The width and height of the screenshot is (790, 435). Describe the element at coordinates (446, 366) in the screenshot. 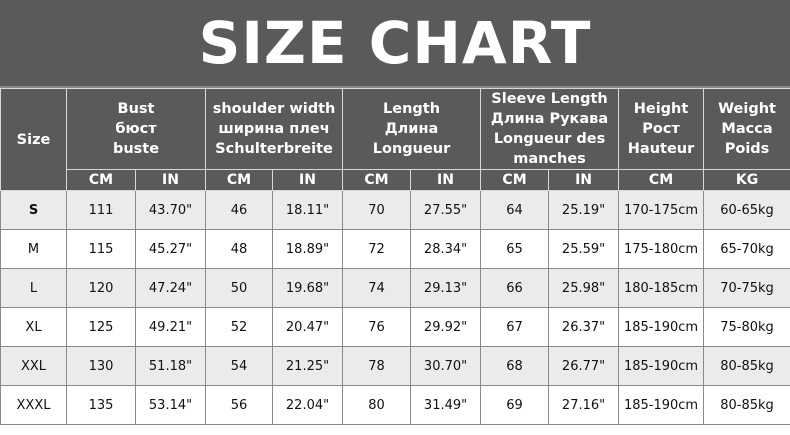

I see `value-cell: 30.70"` at that location.